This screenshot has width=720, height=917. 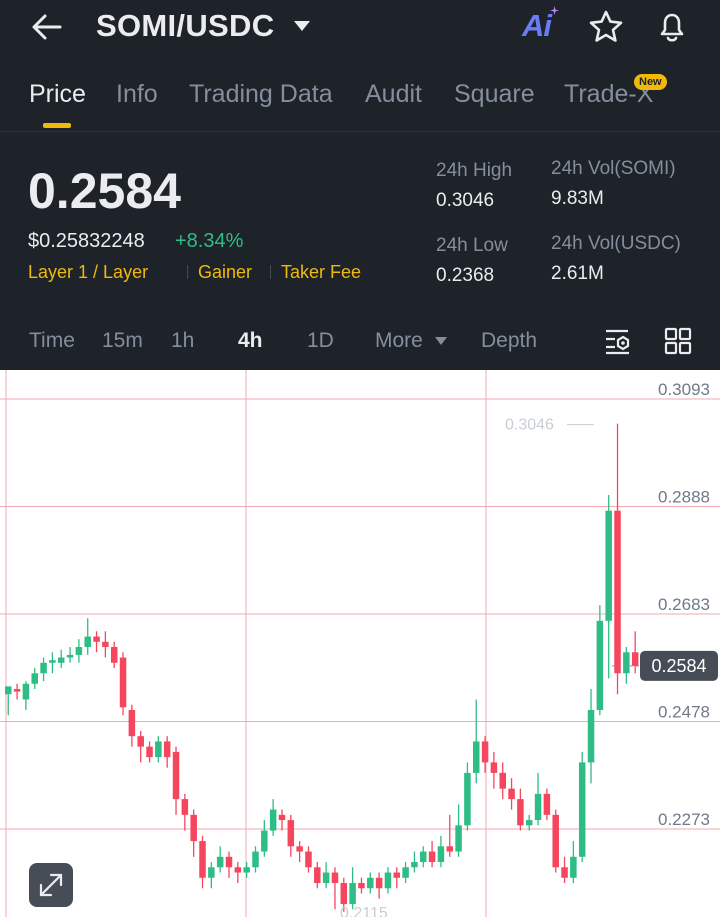 I want to click on vol-quote-value: 2.61M, so click(x=577, y=273).